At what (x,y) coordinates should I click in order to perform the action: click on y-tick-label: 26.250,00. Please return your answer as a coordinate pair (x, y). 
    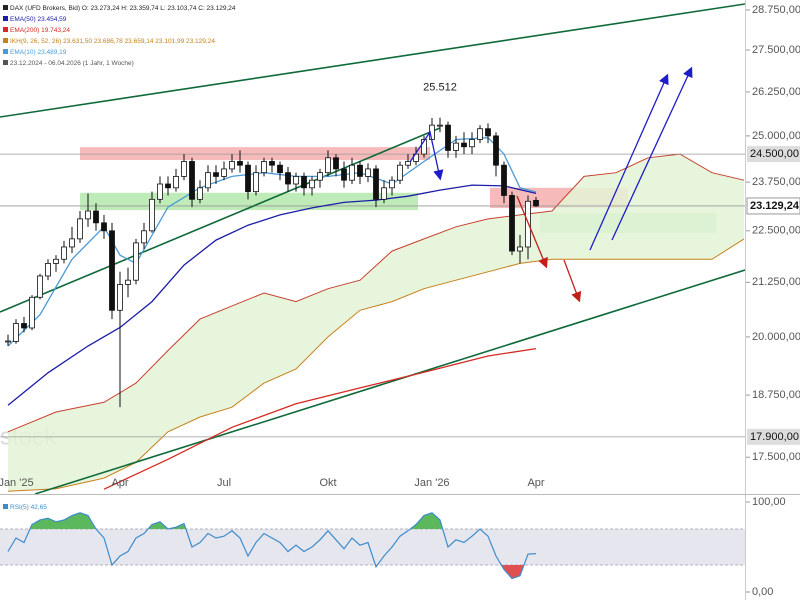
    Looking at the image, I should click on (776, 92).